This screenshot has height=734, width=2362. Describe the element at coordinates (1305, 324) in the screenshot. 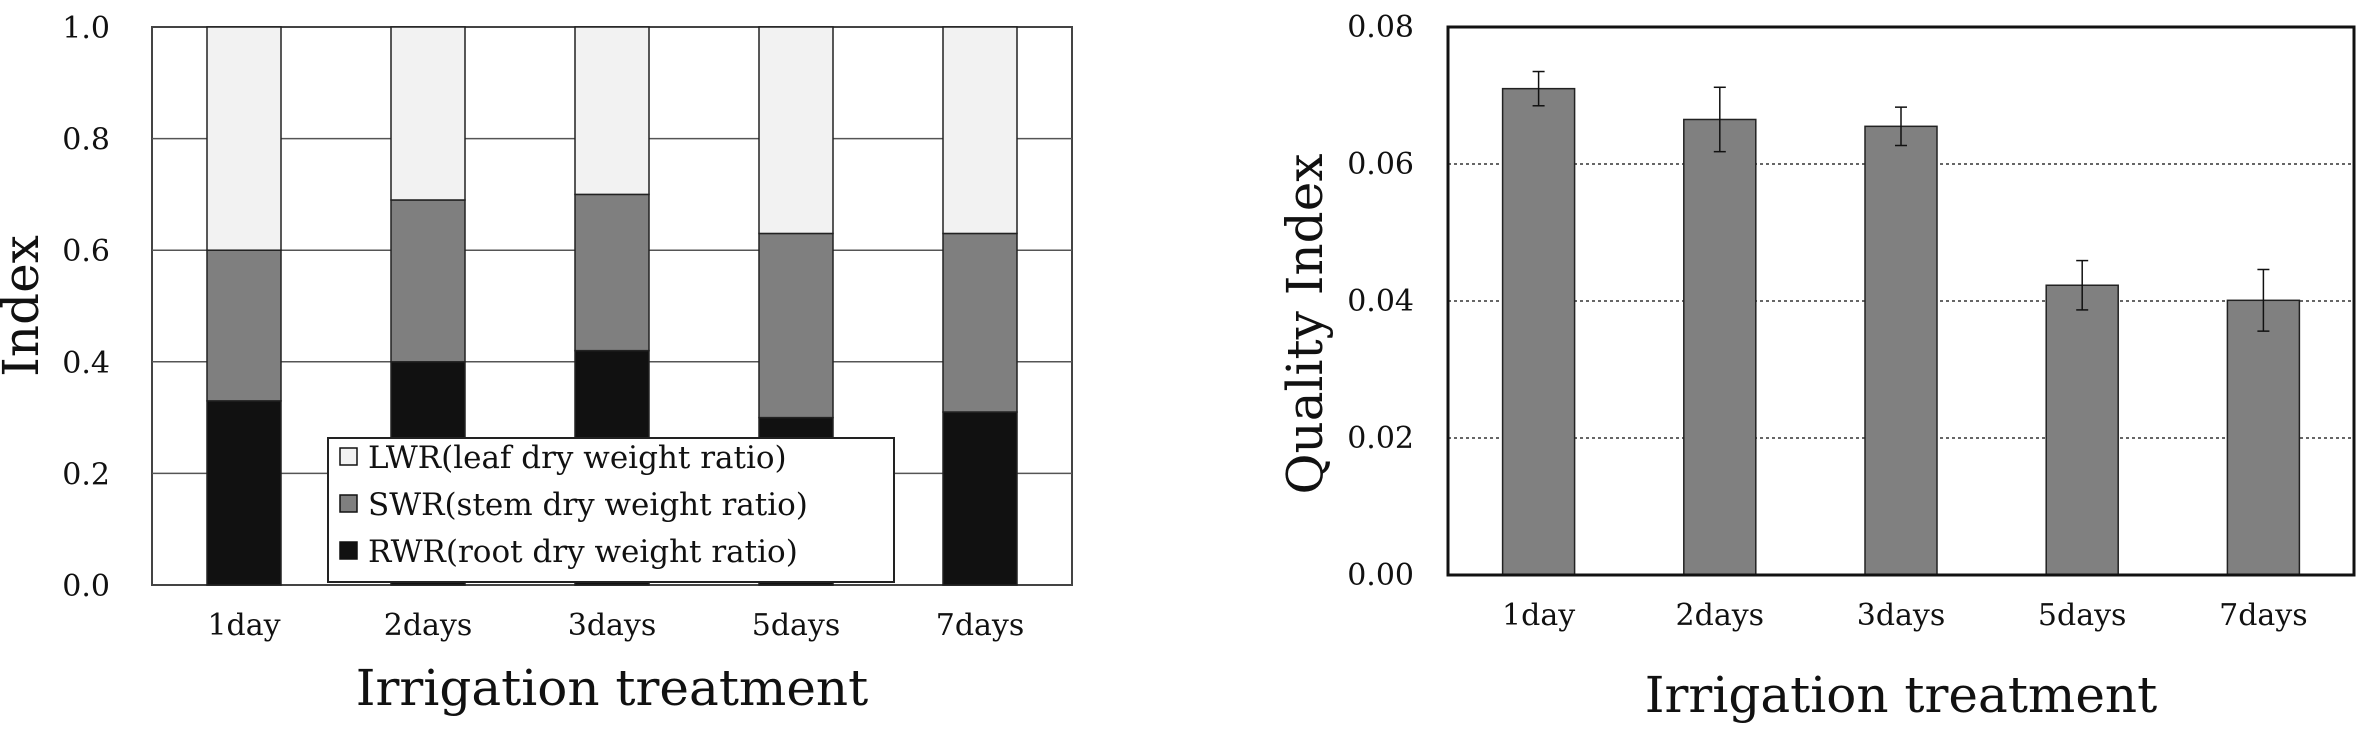

I see `y-axis-title: Quality Index` at that location.